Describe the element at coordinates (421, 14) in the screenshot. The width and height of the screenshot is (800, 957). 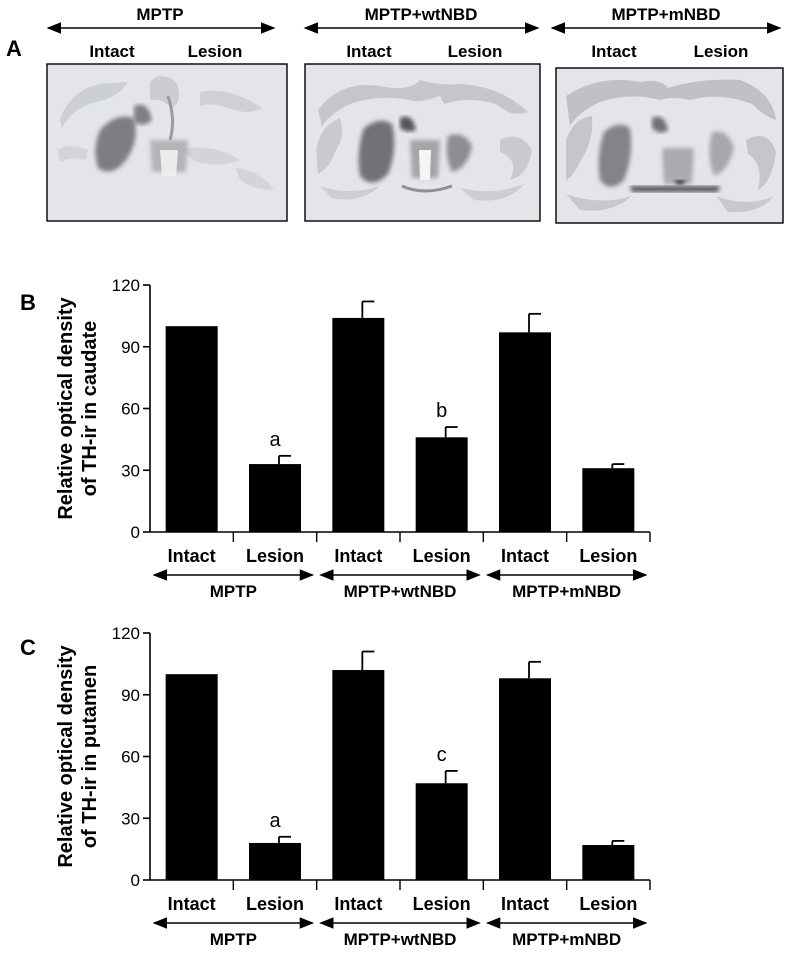
I see `group-label-mptp-wtnbd: MPTP+wtNBD` at that location.